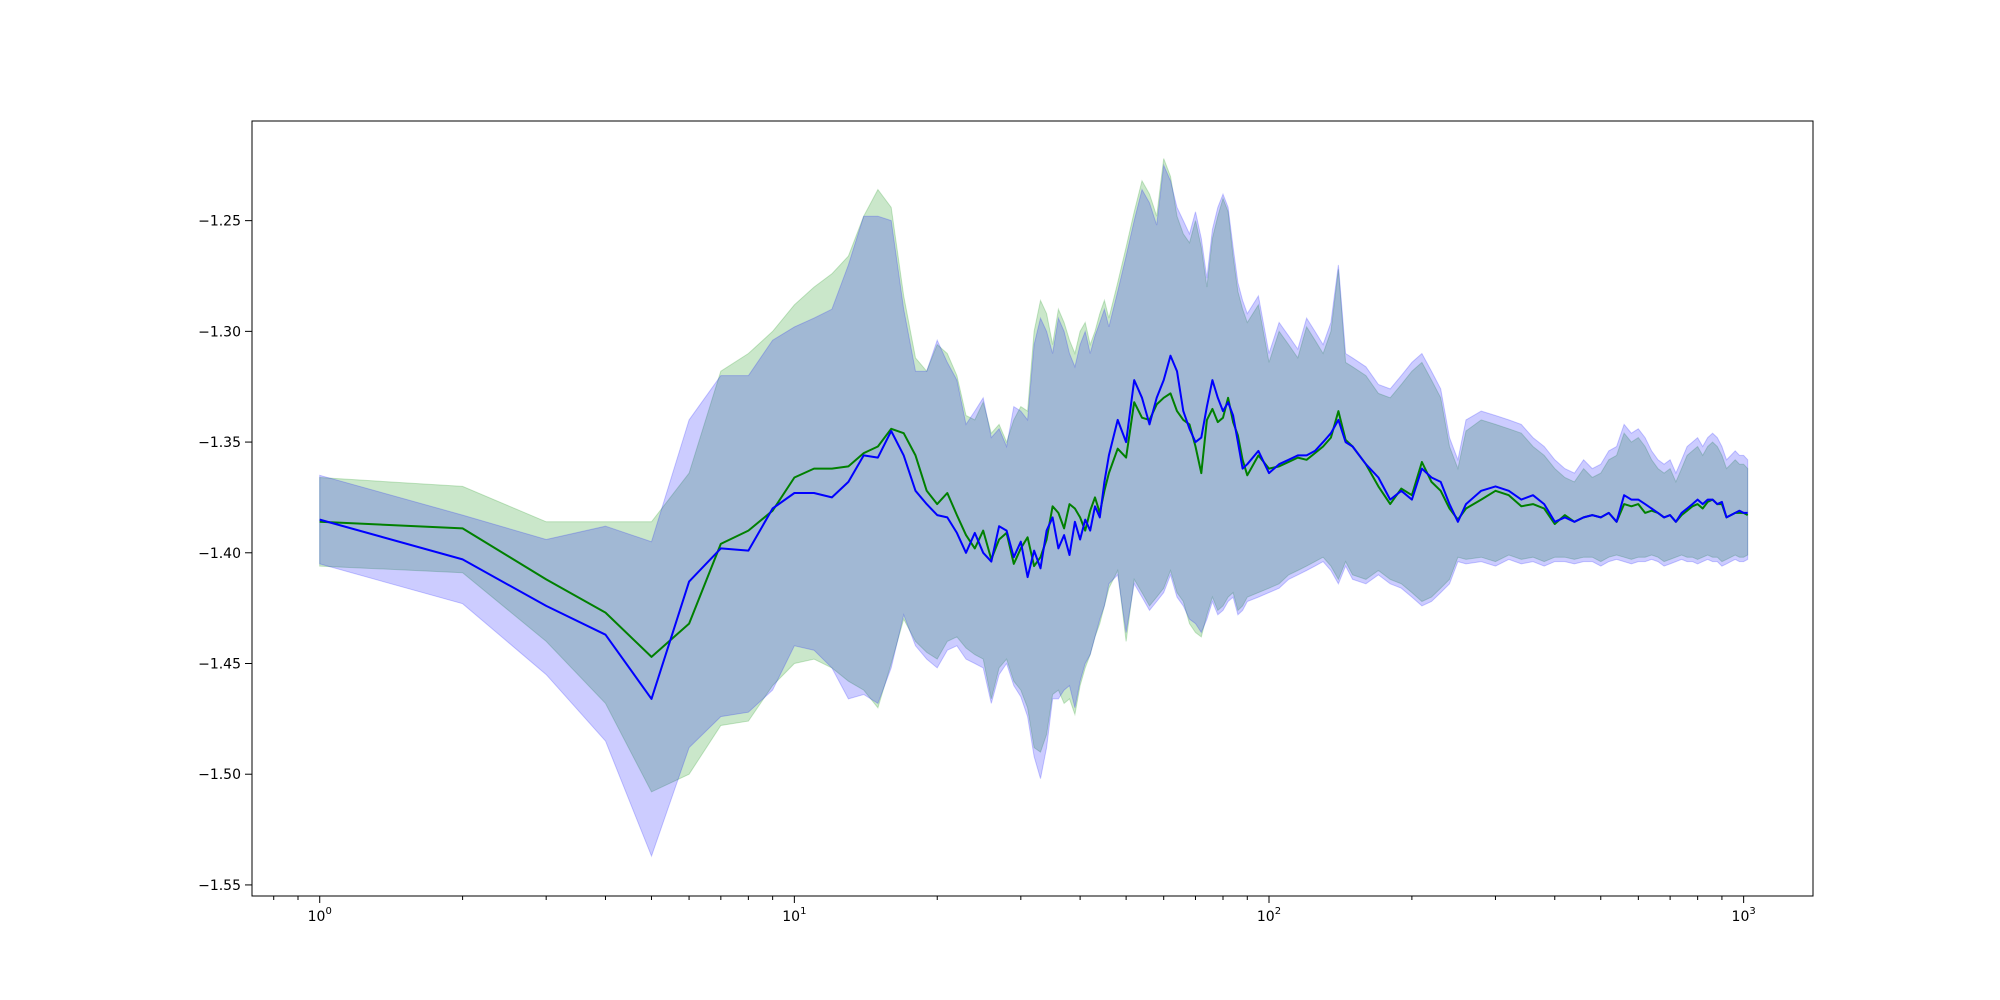 Image resolution: width=2000 pixels, height=1000 pixels. Describe the element at coordinates (219, 443) in the screenshot. I see `y-tick-label: −1.35` at that location.